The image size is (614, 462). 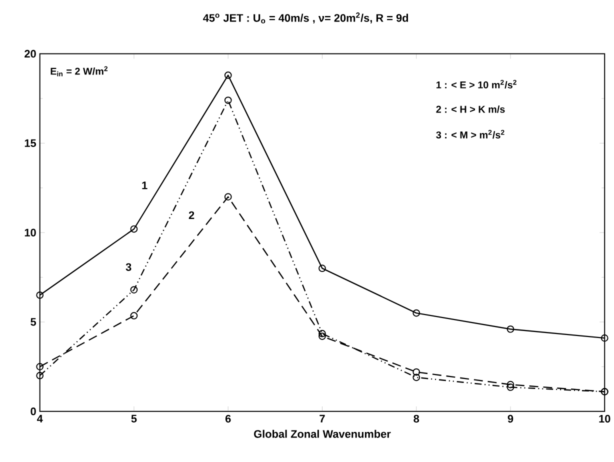 I want to click on series-label: 3, so click(x=129, y=267).